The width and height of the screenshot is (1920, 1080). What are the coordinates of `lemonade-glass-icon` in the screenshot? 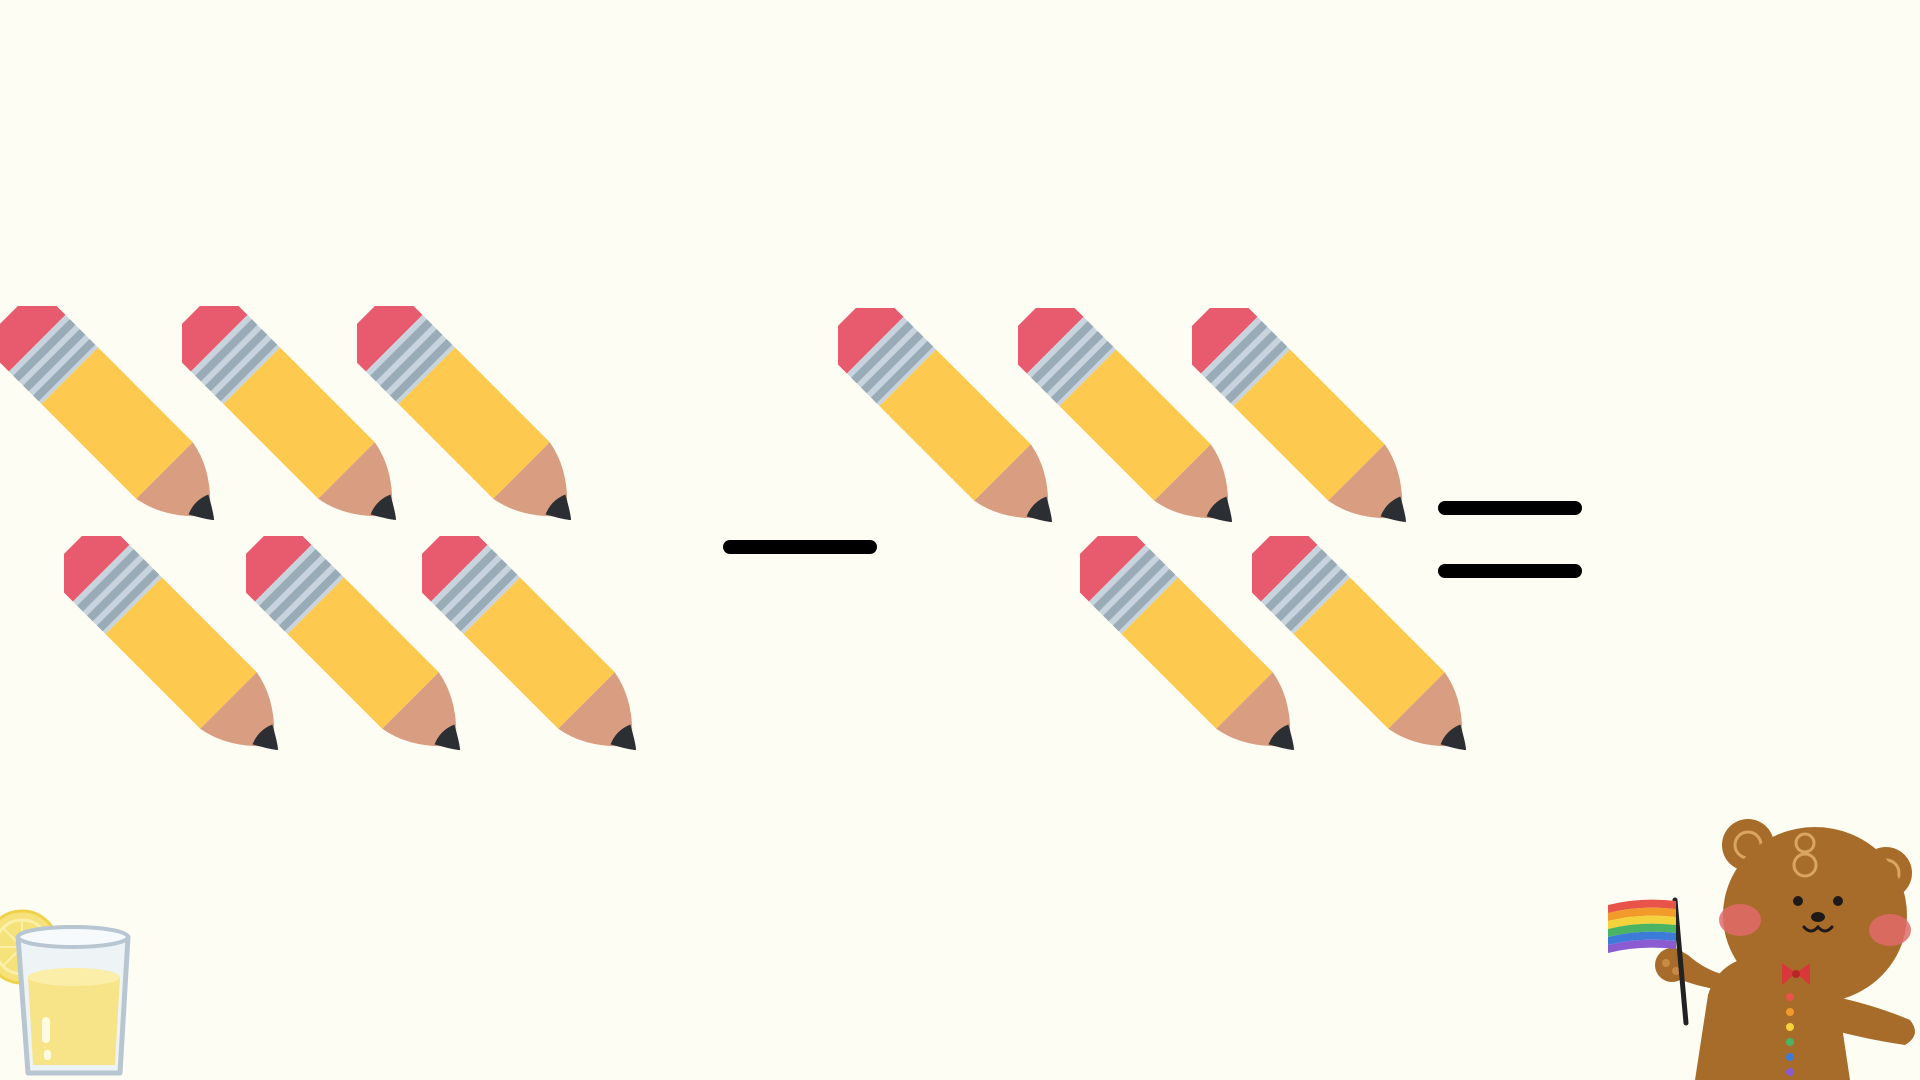 It's located at (65, 992).